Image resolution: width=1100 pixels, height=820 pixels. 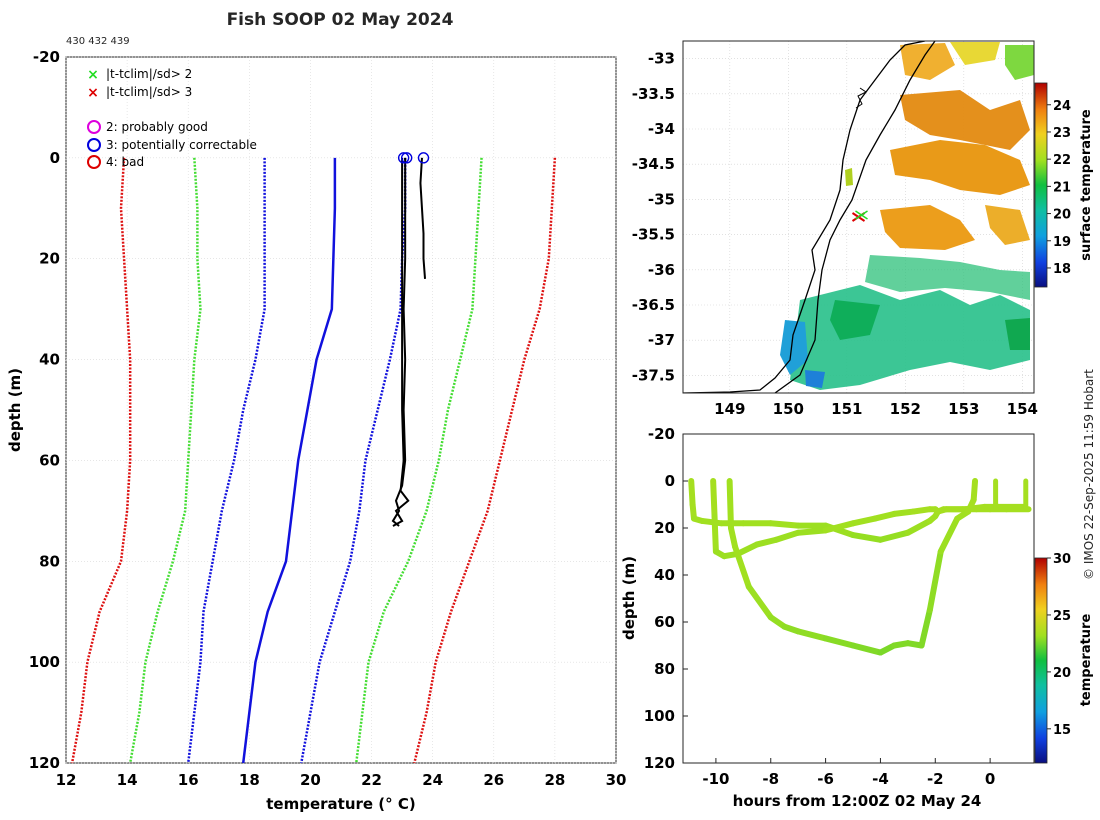 What do you see at coordinates (670, 481) in the screenshot?
I see `depth-time-ytick-label: 0` at bounding box center [670, 481].